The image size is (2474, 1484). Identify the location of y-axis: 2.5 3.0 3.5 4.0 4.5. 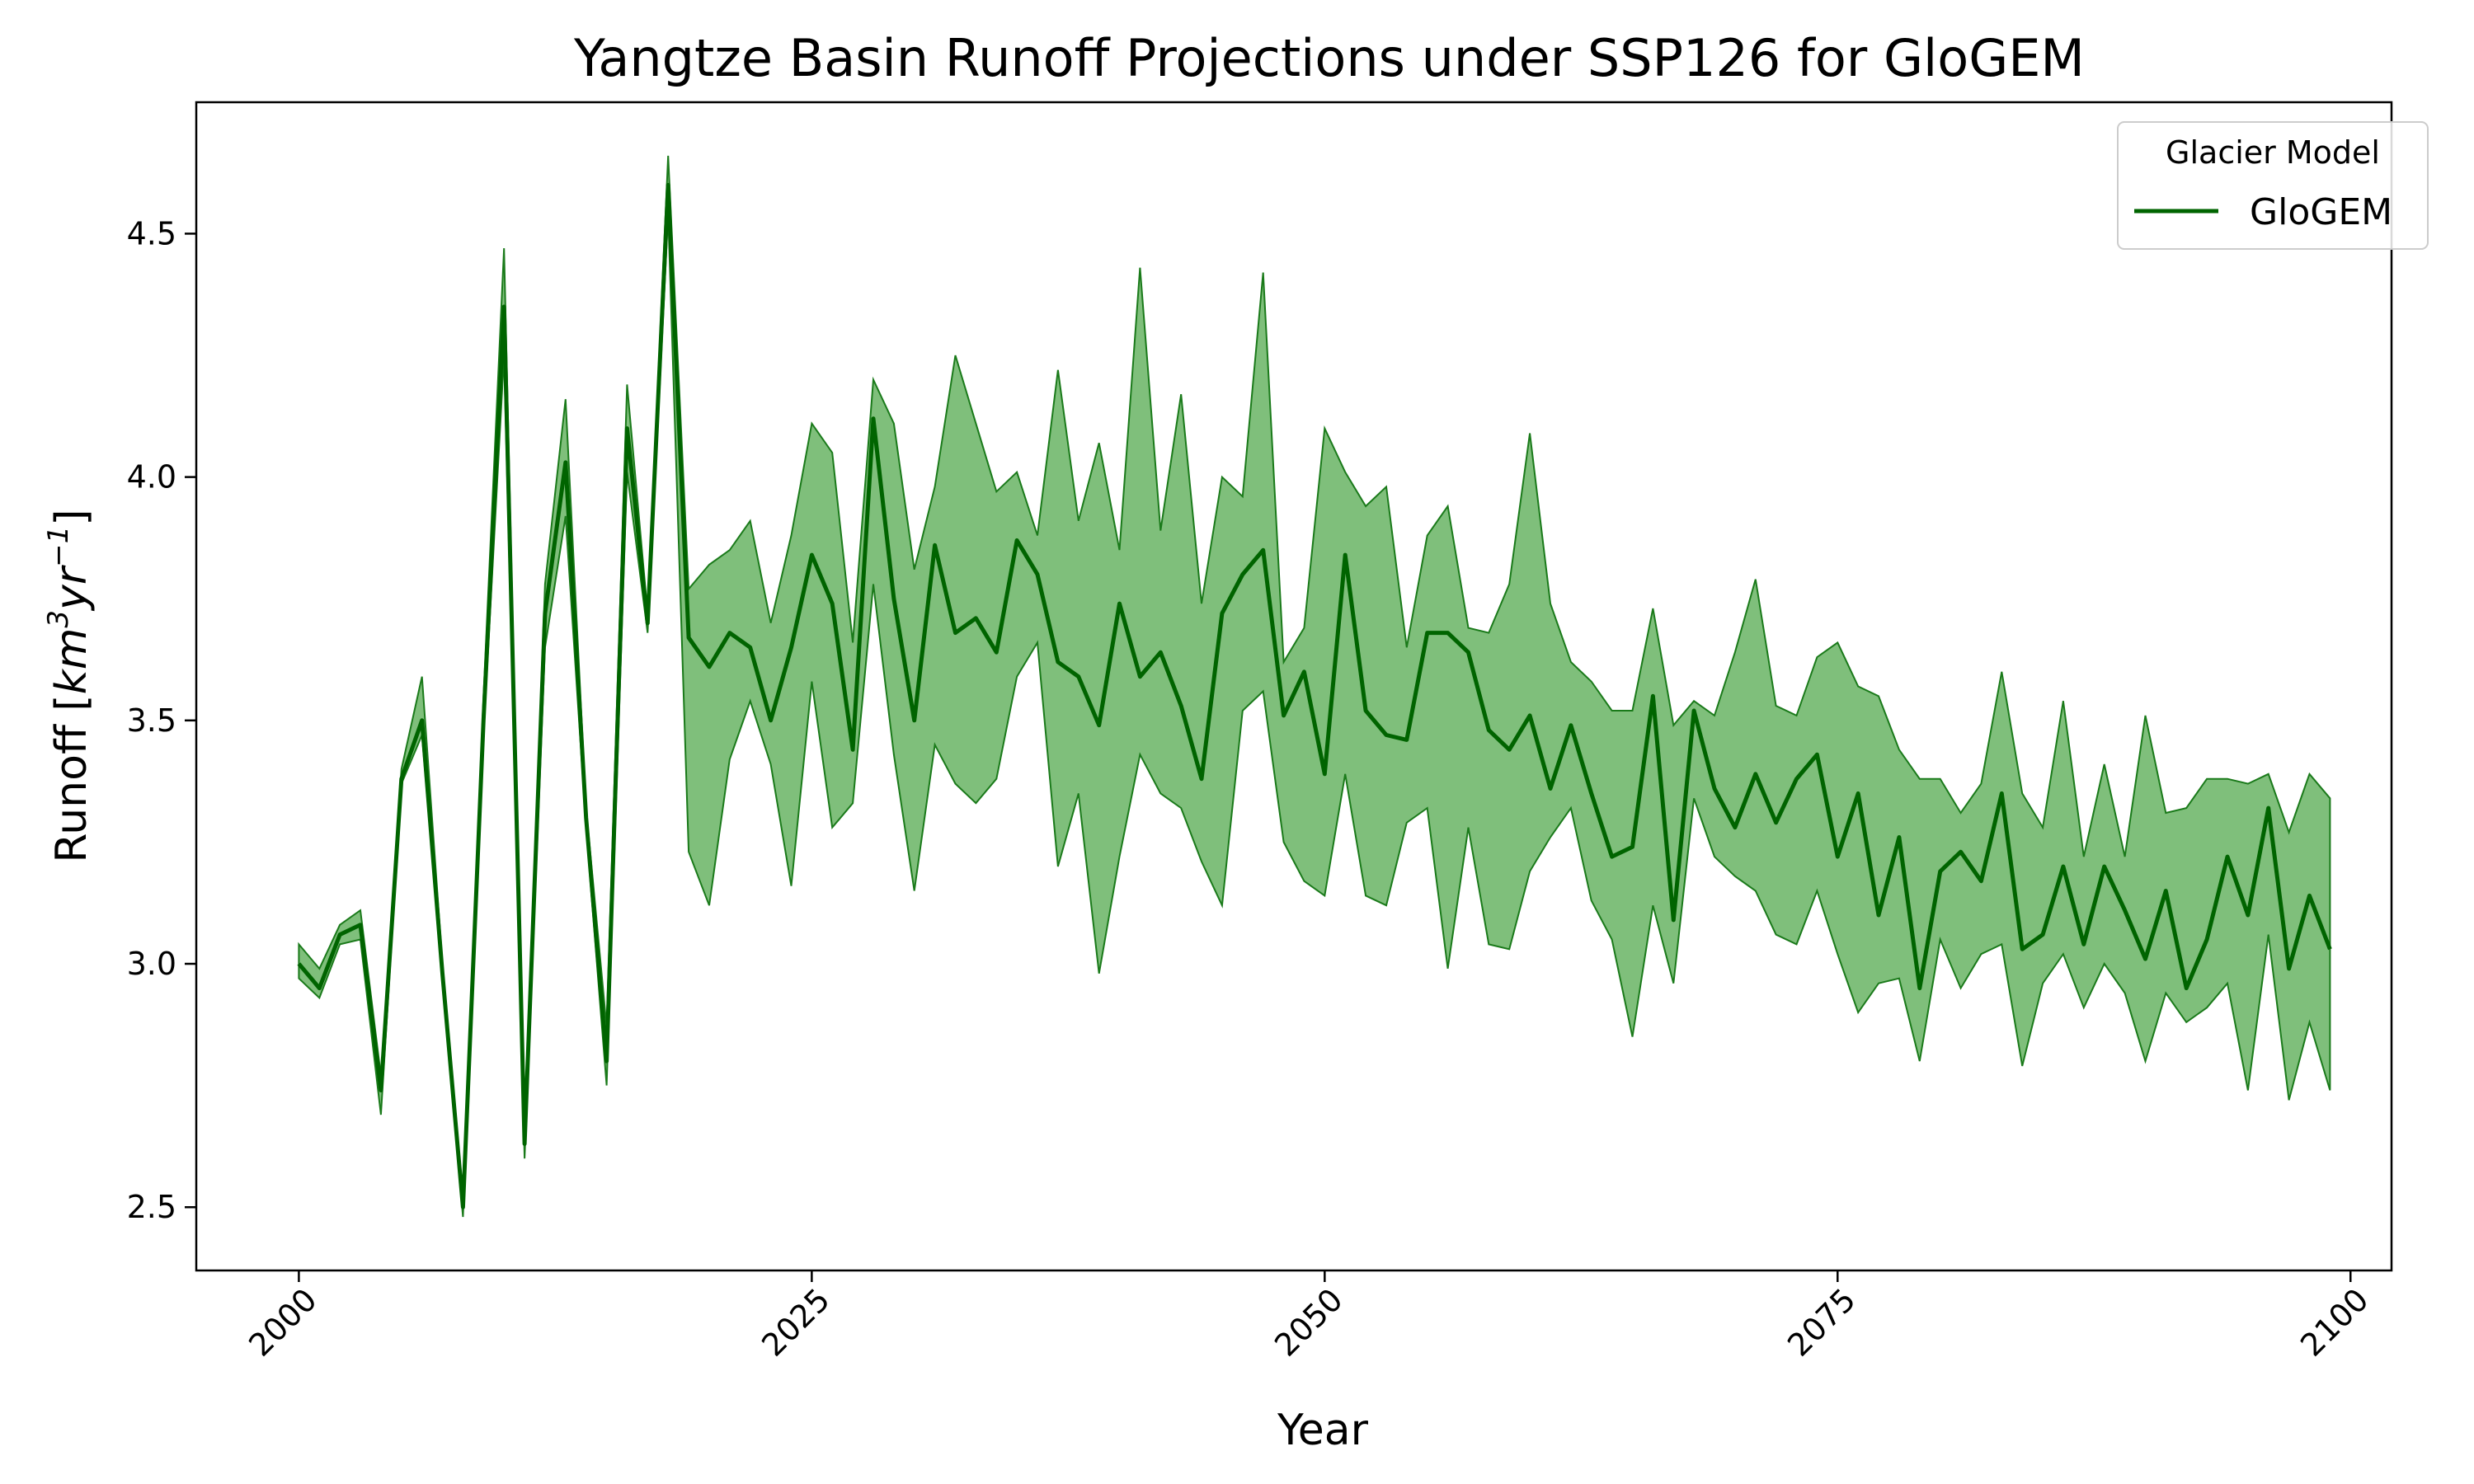
(161, 720).